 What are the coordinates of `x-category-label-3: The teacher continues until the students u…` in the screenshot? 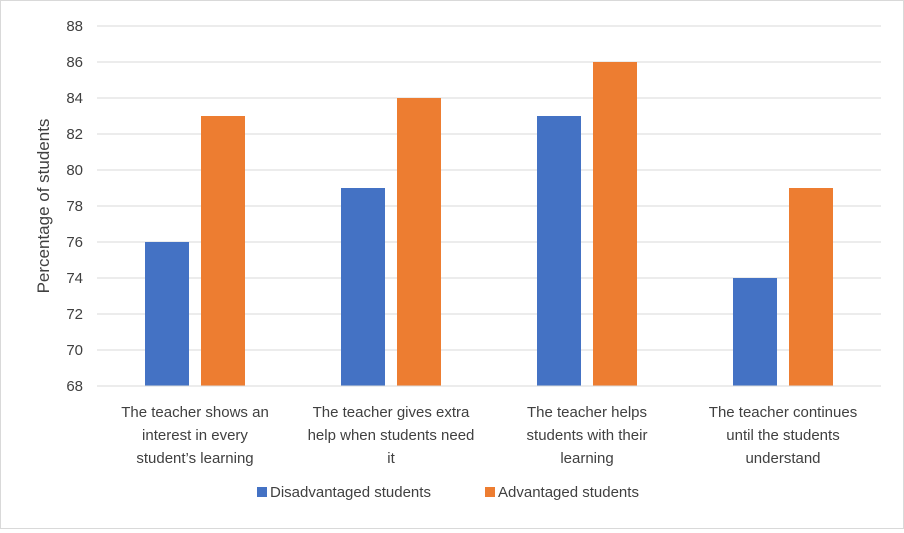 It's located at (783, 435).